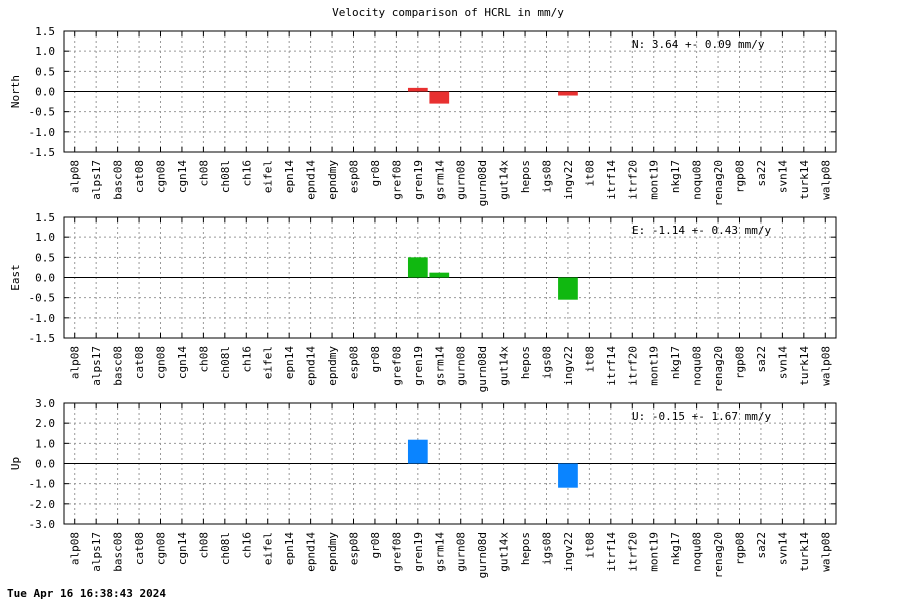 The width and height of the screenshot is (900, 600). What do you see at coordinates (45, 217) in the screenshot?
I see `y-tick-label: 1.5` at bounding box center [45, 217].